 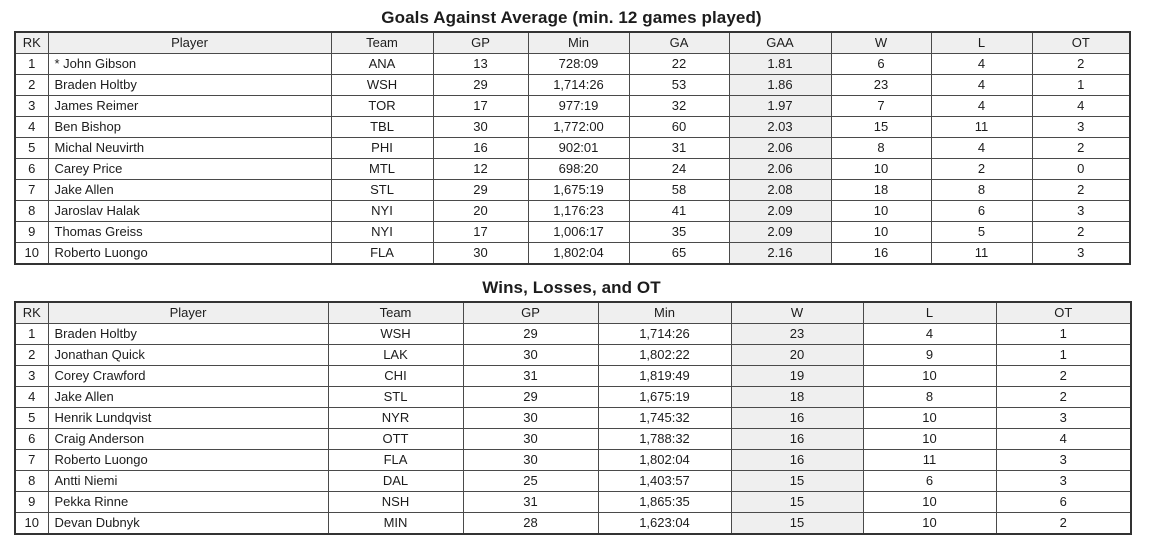 I want to click on table-row: 4 Ben Bishop TBL 30 1,772:00 60 2.03 15 11 3, so click(x=572, y=127).